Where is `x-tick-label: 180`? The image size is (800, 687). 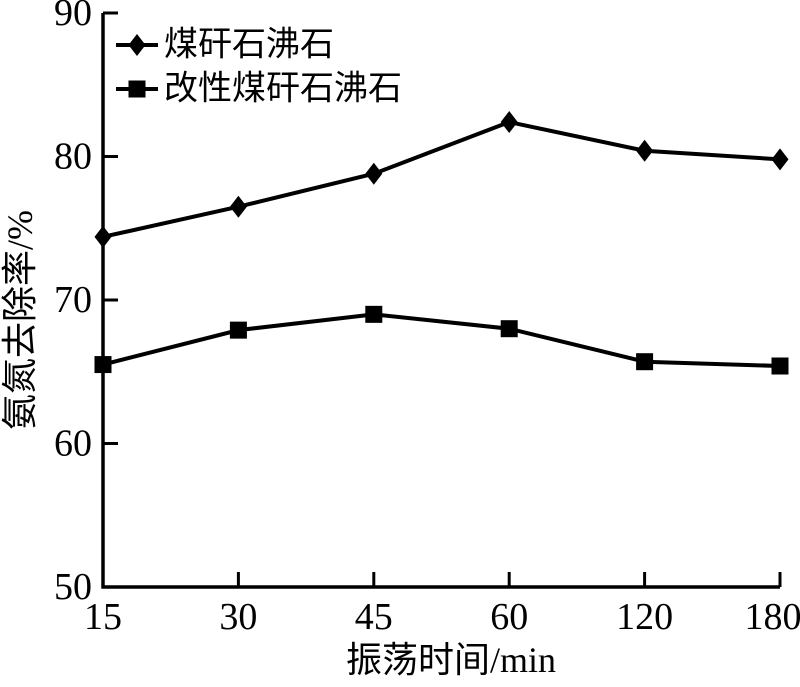
x-tick-label: 180 is located at coordinates (772, 617).